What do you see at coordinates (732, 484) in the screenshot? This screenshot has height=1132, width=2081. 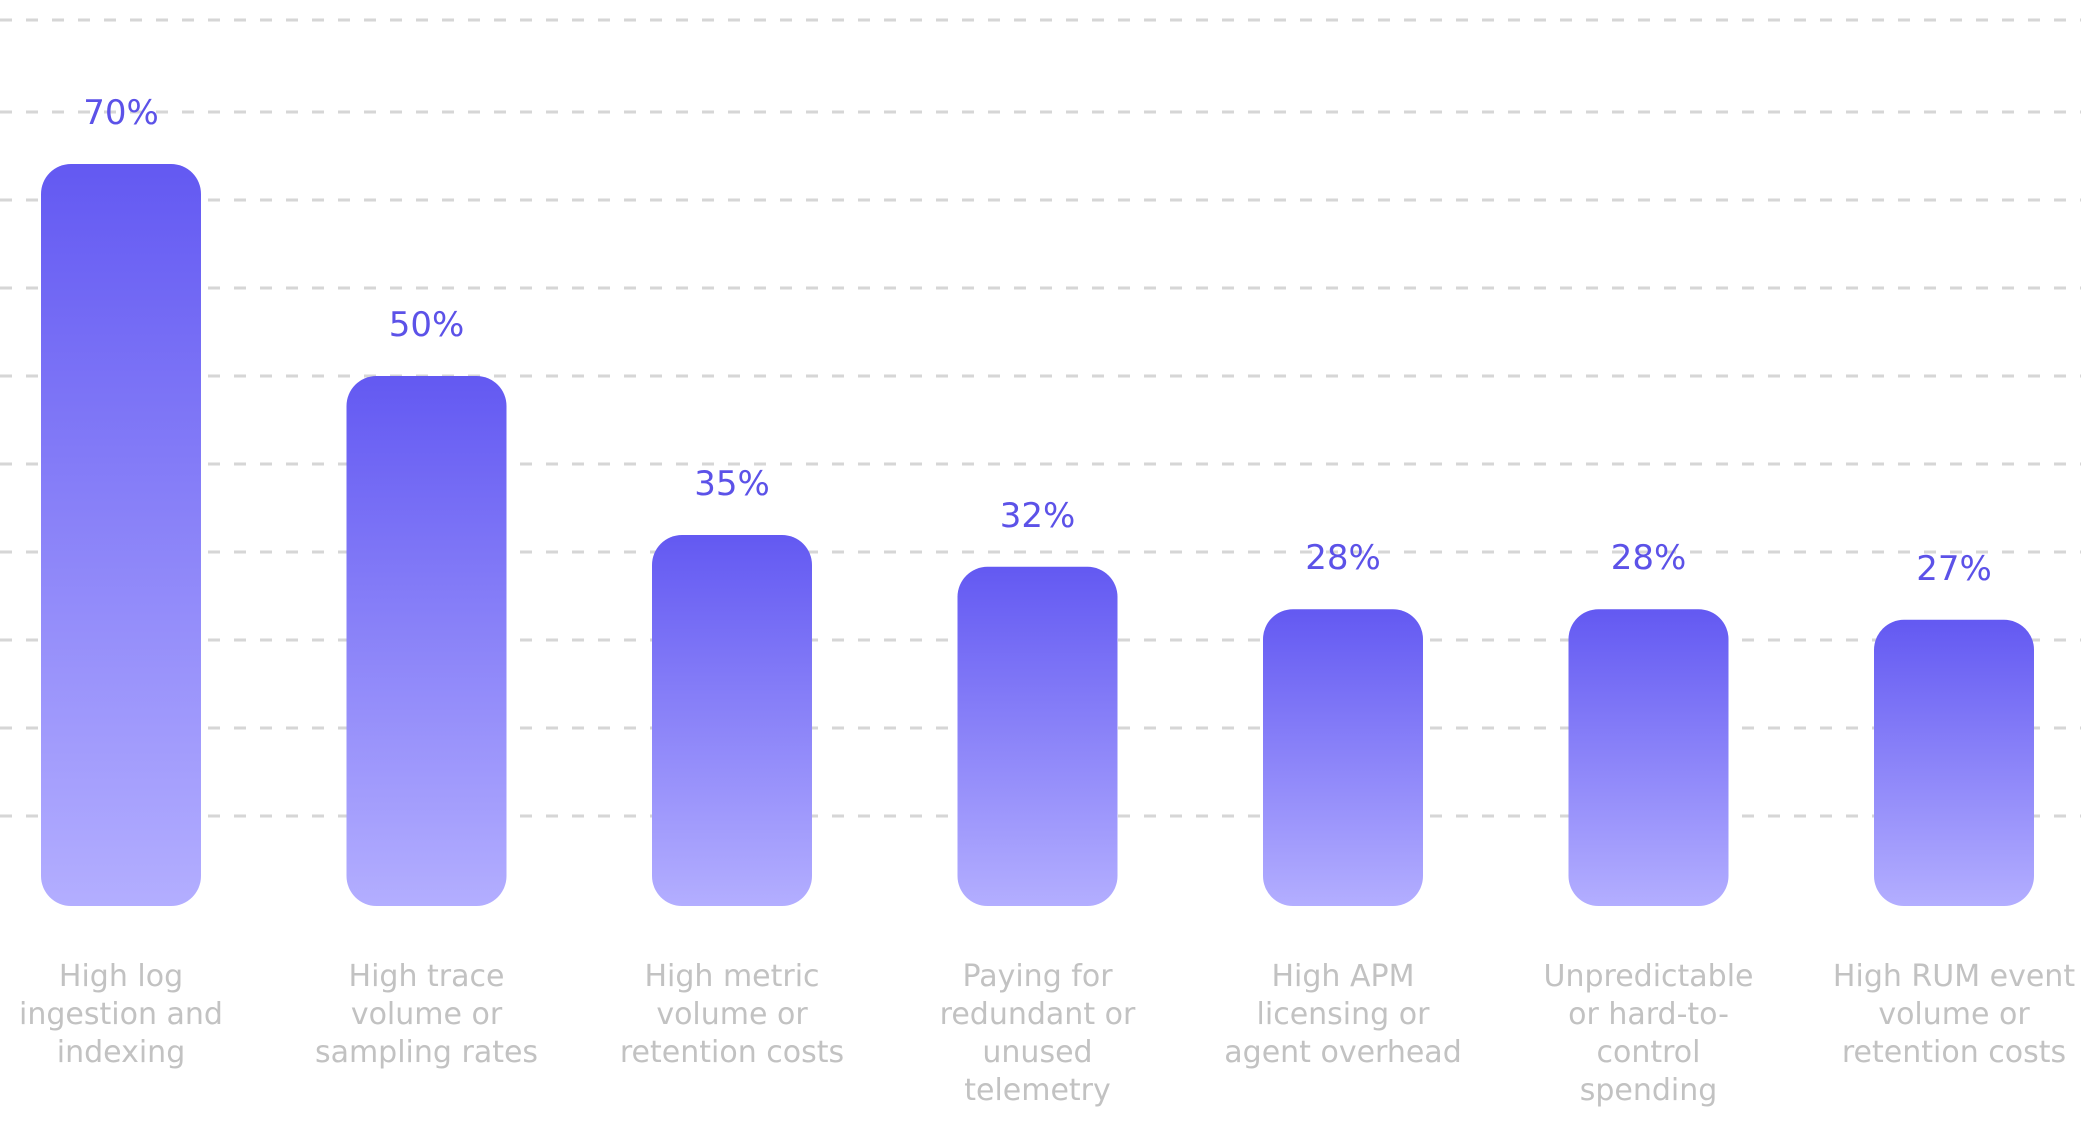 I see `value-label-3: 35%` at bounding box center [732, 484].